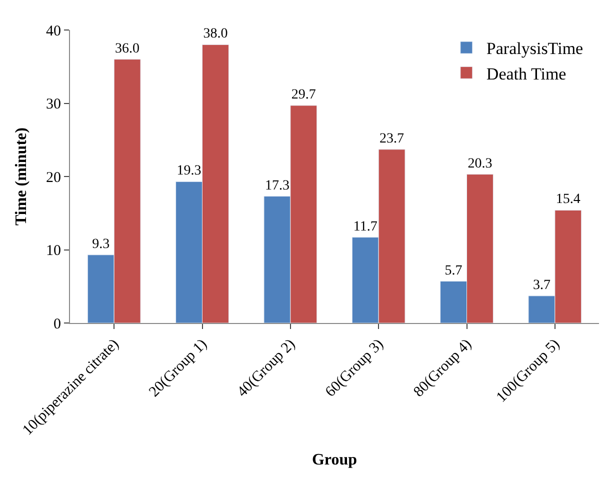  I want to click on data-label: 5.7, so click(453, 270).